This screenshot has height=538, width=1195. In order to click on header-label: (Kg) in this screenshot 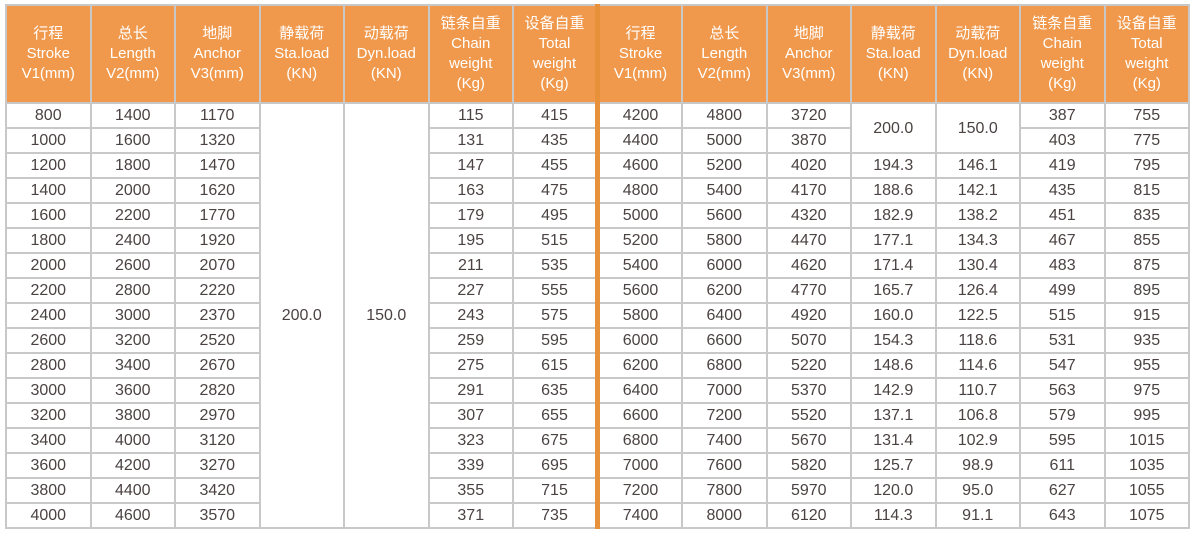, I will do `click(1146, 83)`.